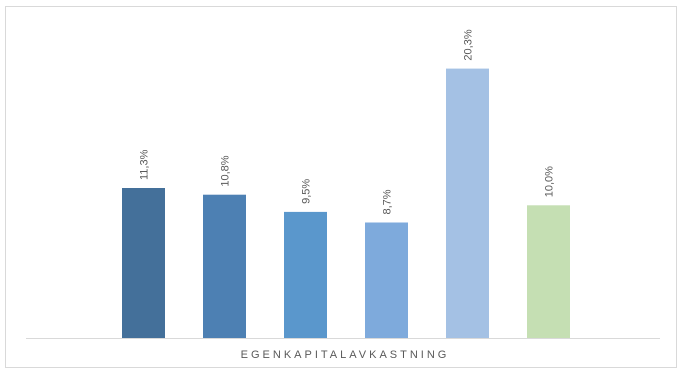 The height and width of the screenshot is (369, 678). Describe the element at coordinates (145, 164) in the screenshot. I see `data-label-1: 11,3%` at that location.